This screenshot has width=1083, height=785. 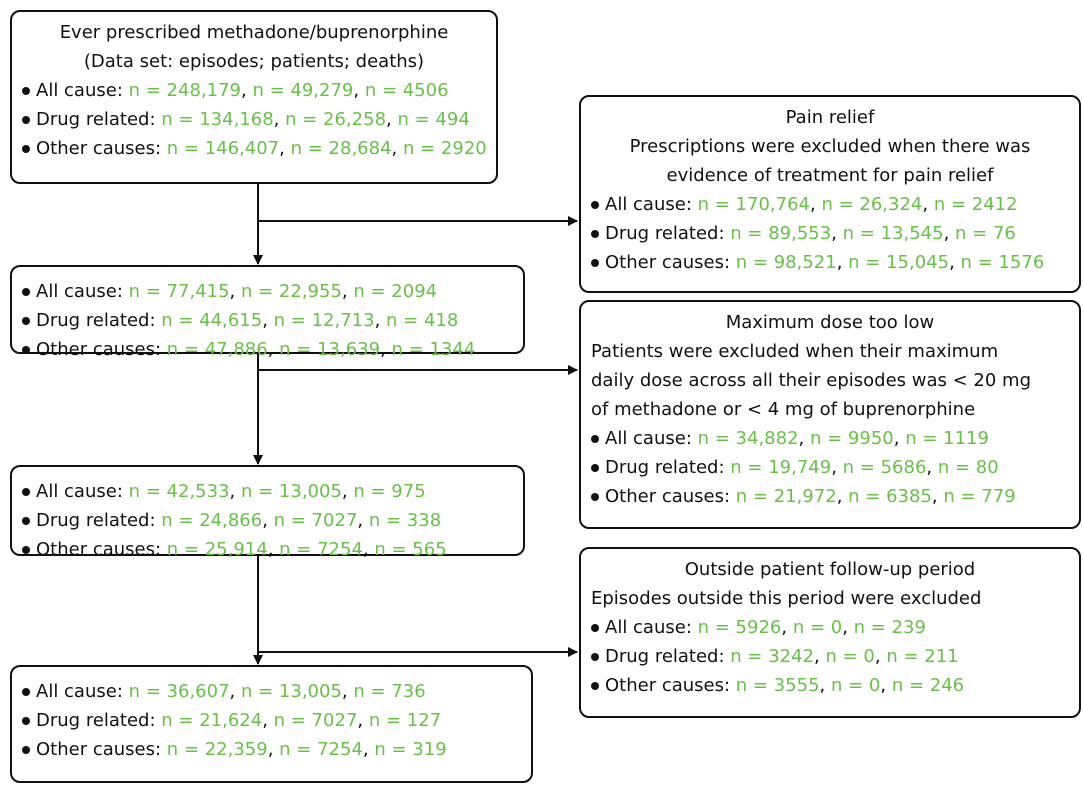 What do you see at coordinates (291, 291) in the screenshot?
I see `count: n = 22,955` at bounding box center [291, 291].